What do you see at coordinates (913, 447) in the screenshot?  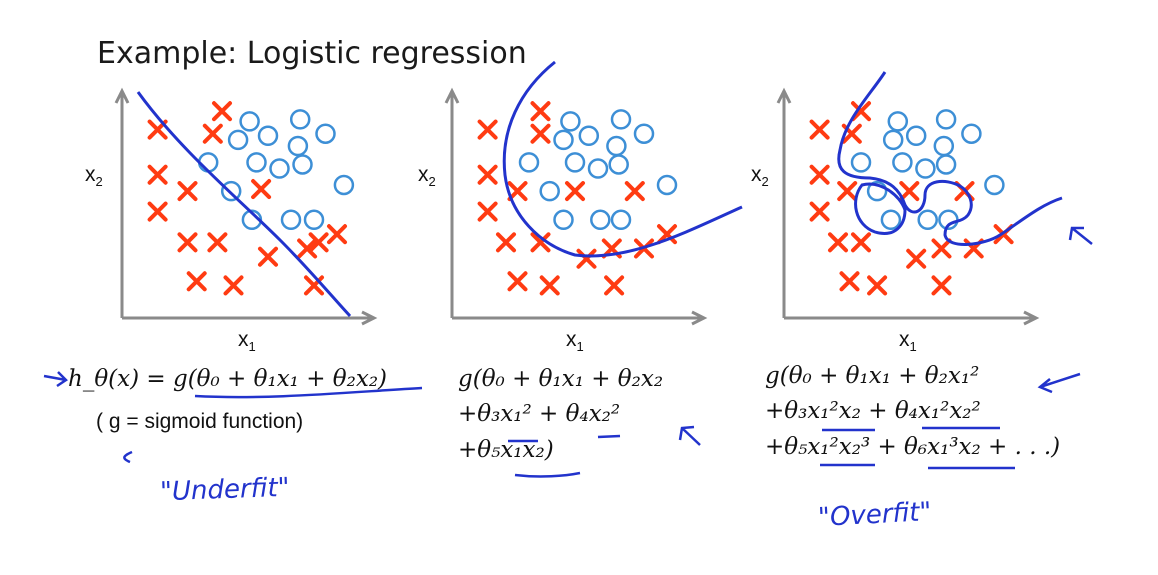 I see `highorder-eq-line3: +θ₅x₁²x₂³ + θ₆x₁³x₂ + . . .)` at bounding box center [913, 447].